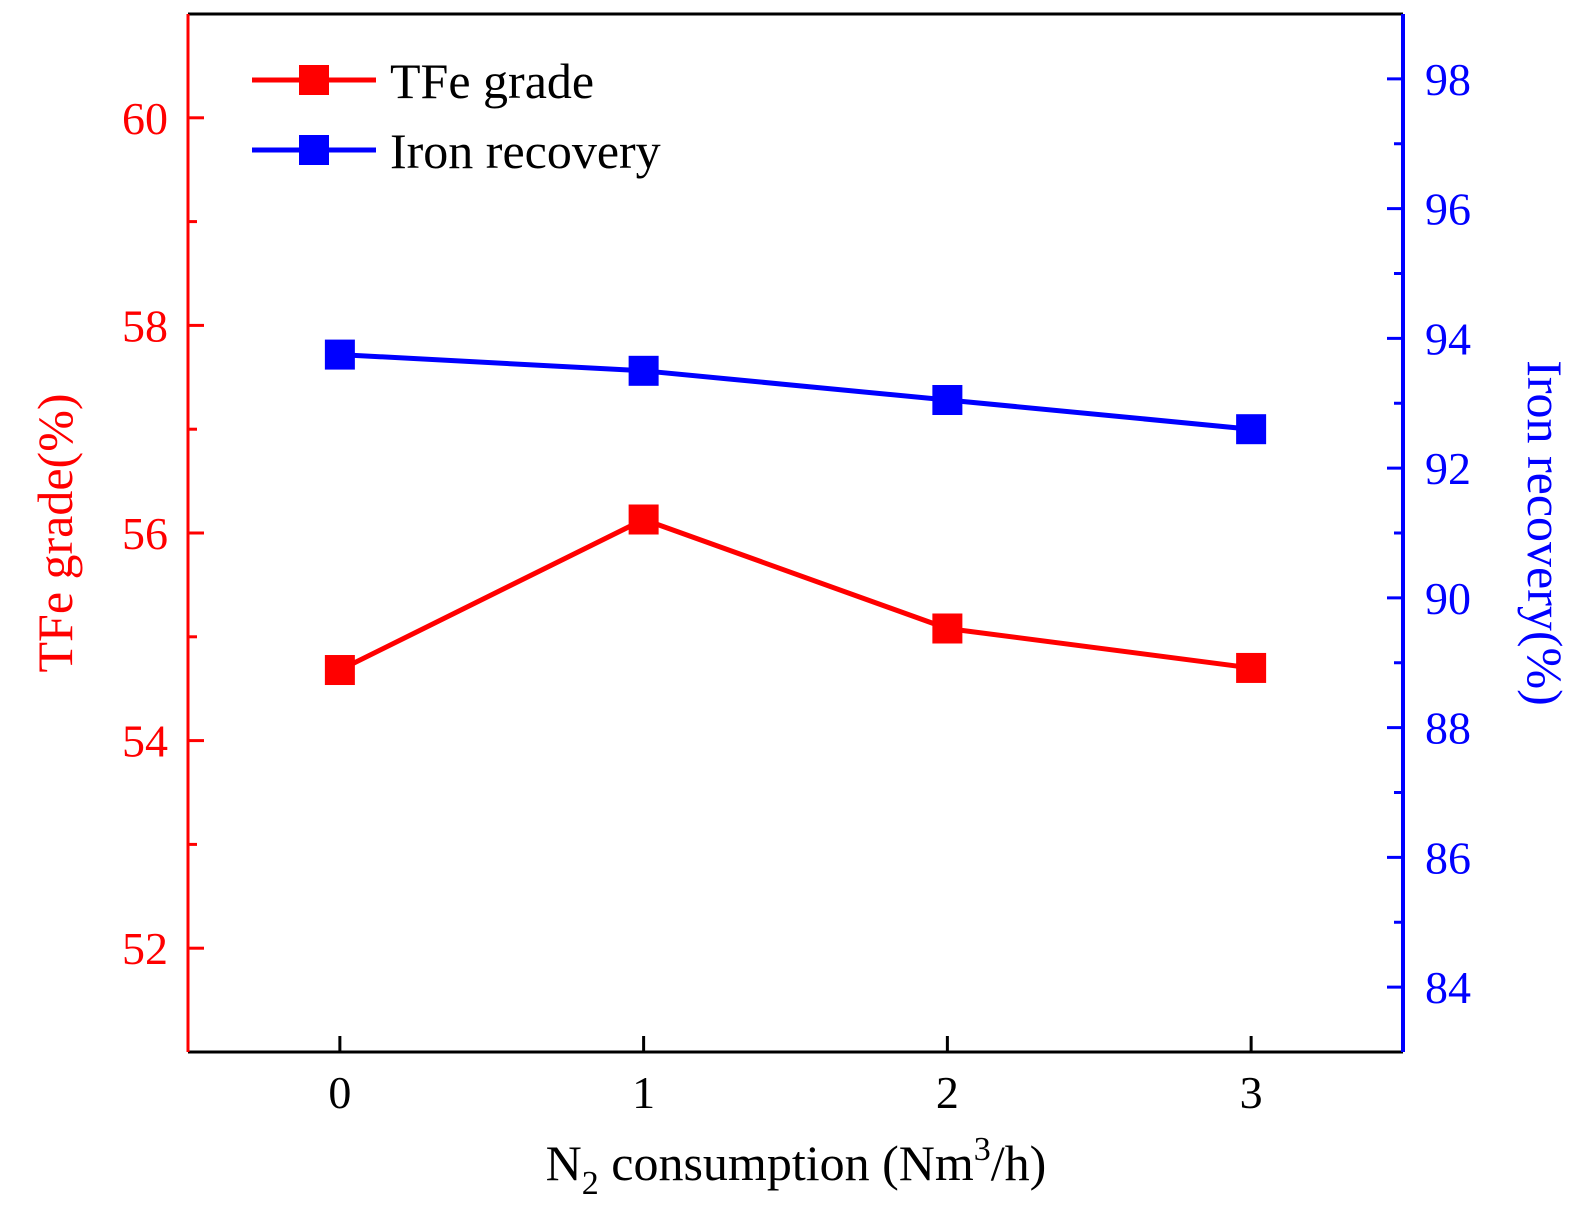 This screenshot has height=1210, width=1576. I want to click on x-axis-title: N2 consumption (Nm3/h), so click(796, 1166).